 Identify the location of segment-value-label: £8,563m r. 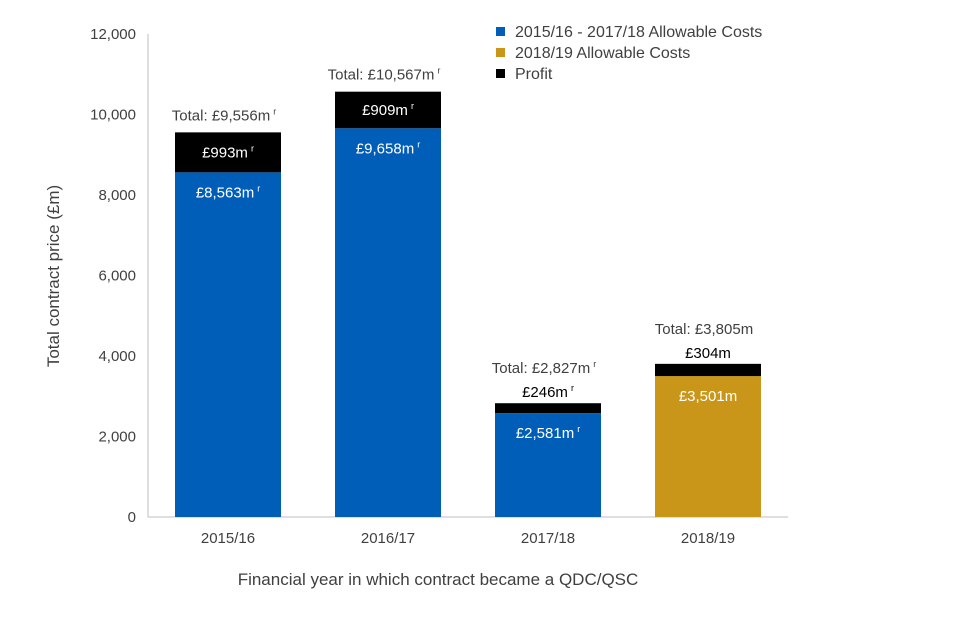
(228, 192).